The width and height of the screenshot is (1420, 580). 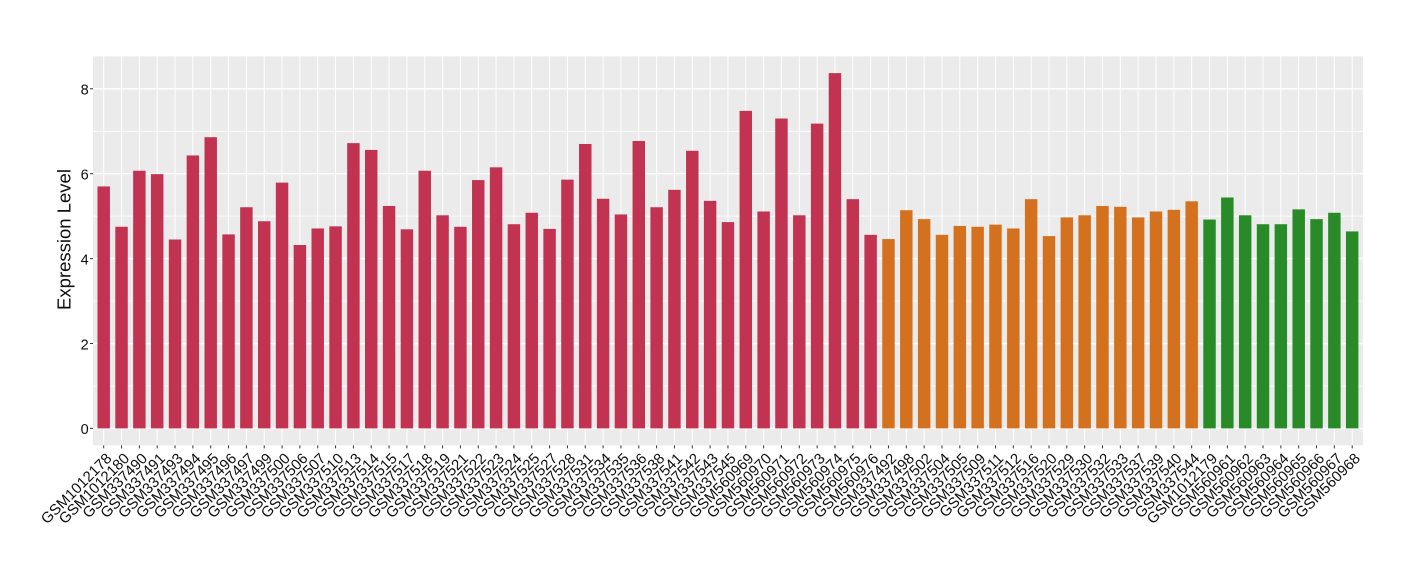 What do you see at coordinates (85, 260) in the screenshot?
I see `svg-text: 4` at bounding box center [85, 260].